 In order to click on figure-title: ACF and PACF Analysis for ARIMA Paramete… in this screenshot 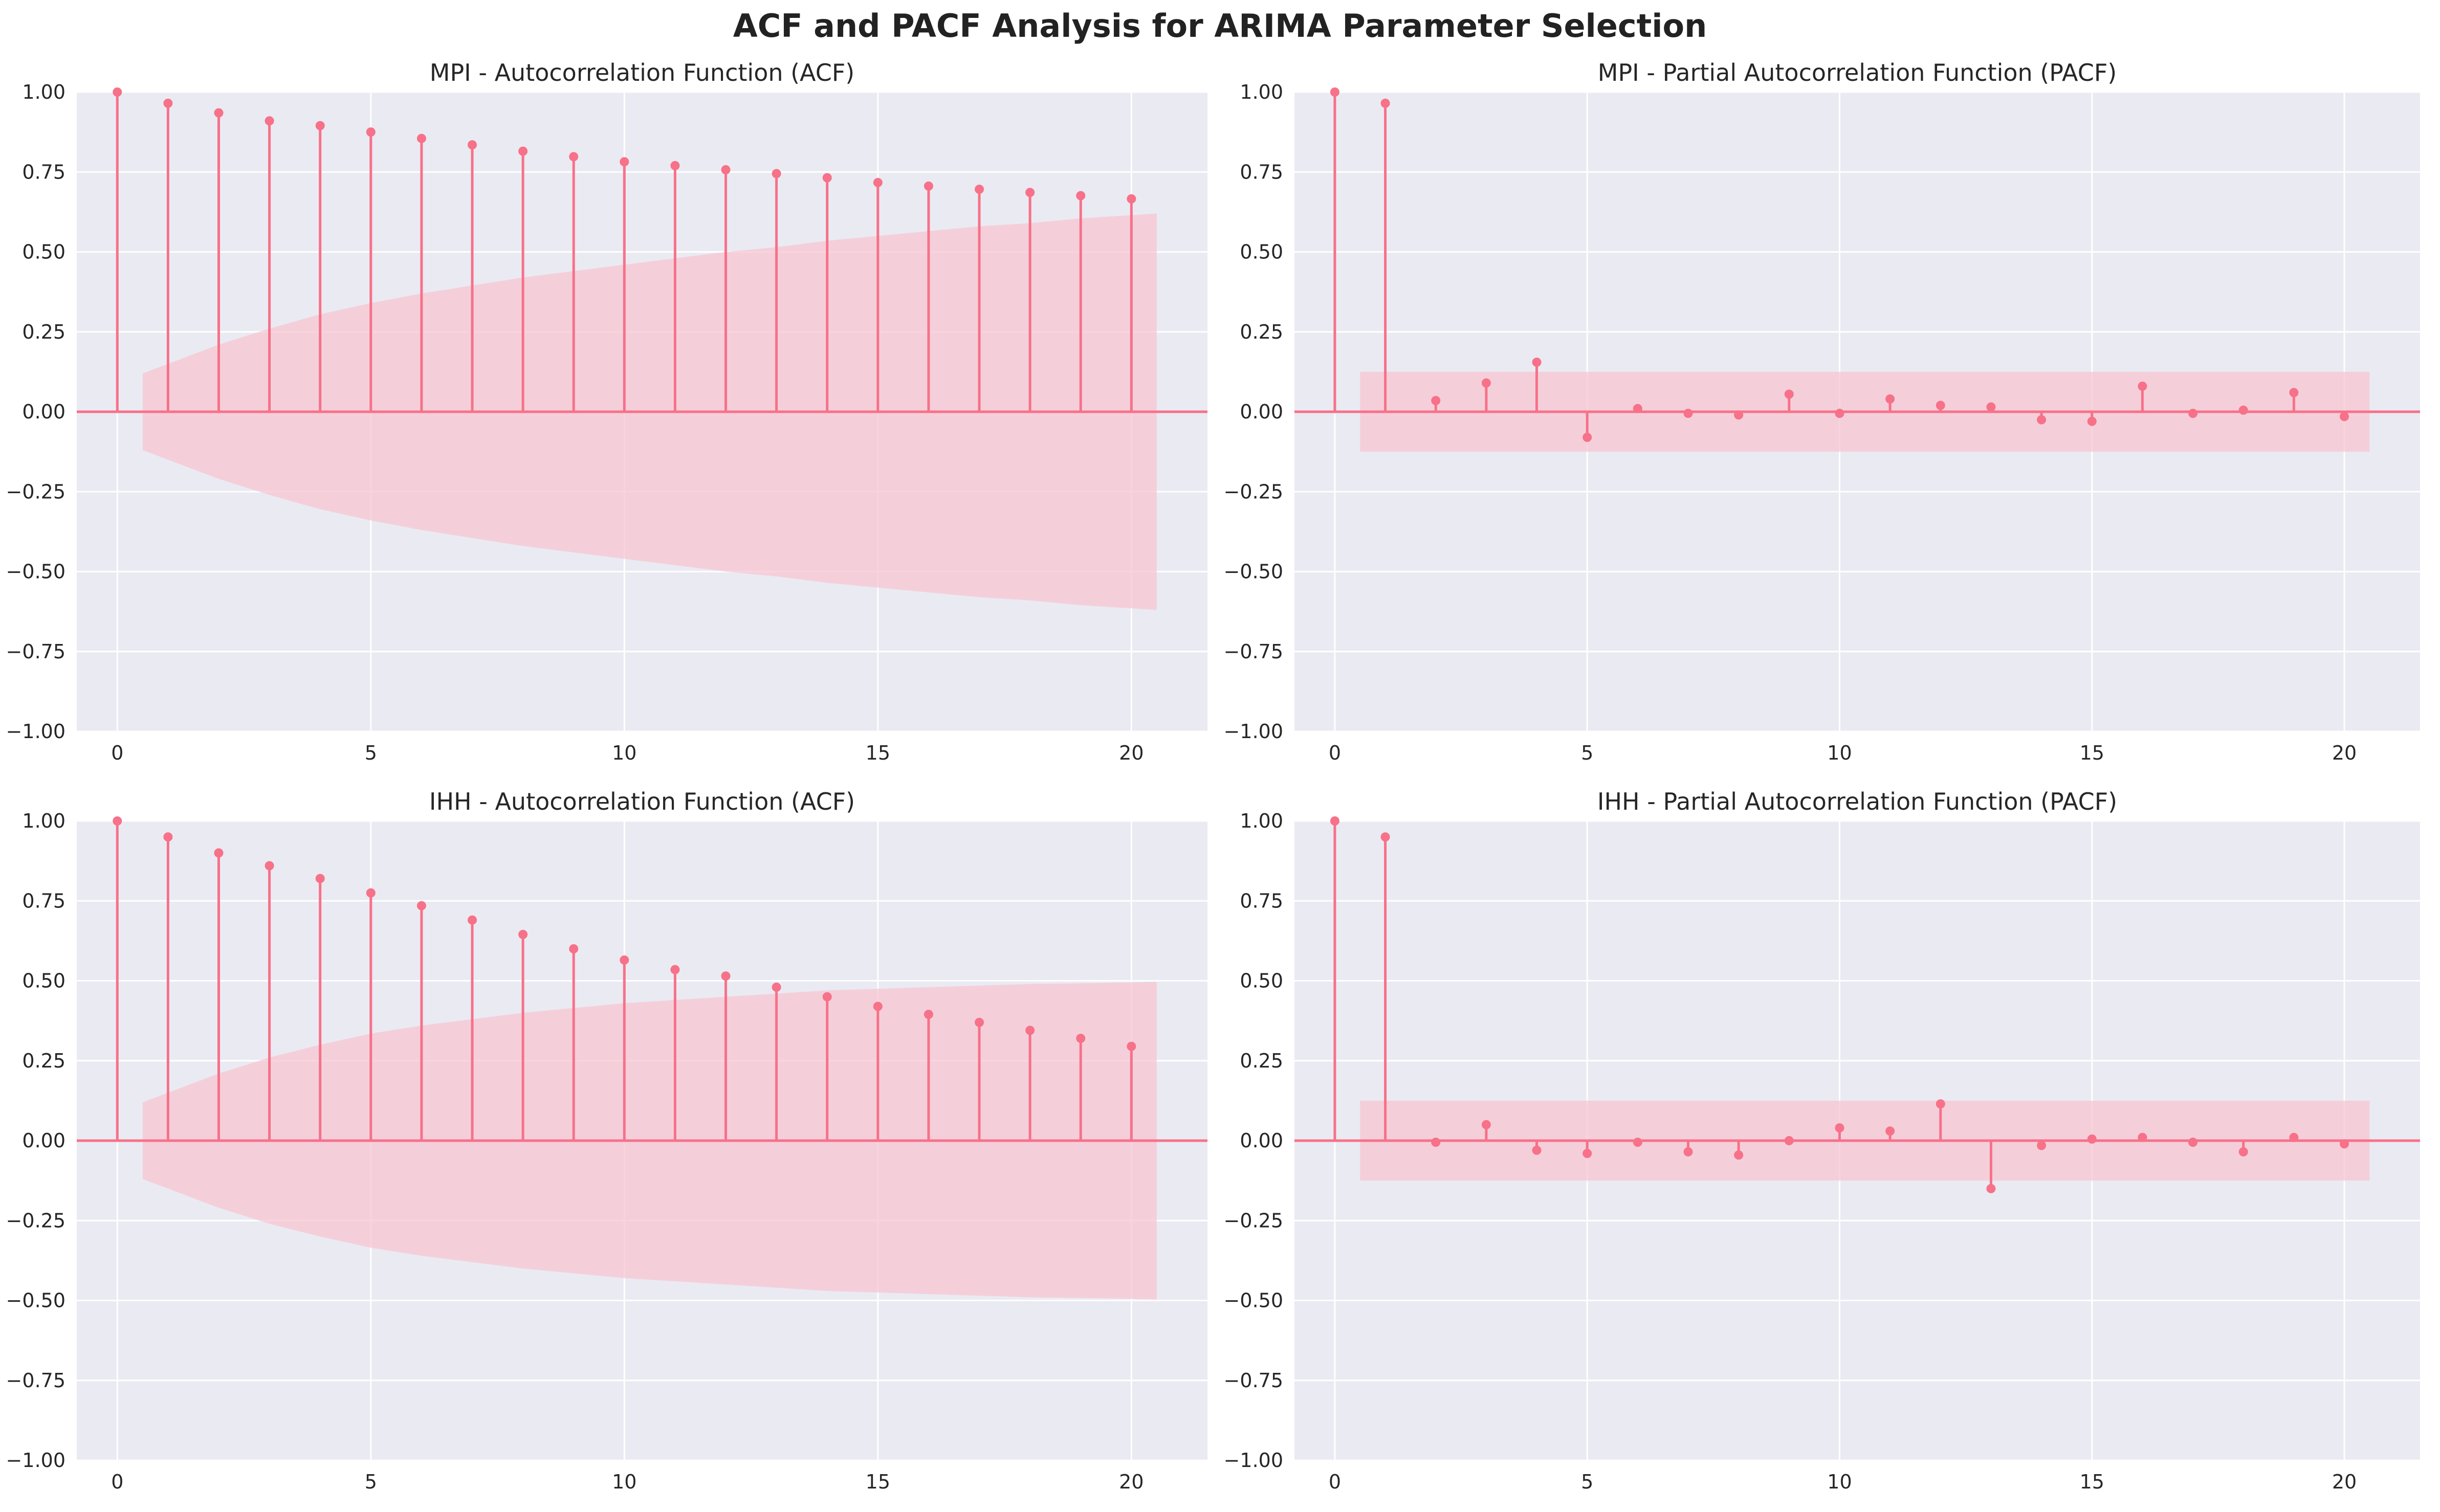, I will do `click(1220, 26)`.